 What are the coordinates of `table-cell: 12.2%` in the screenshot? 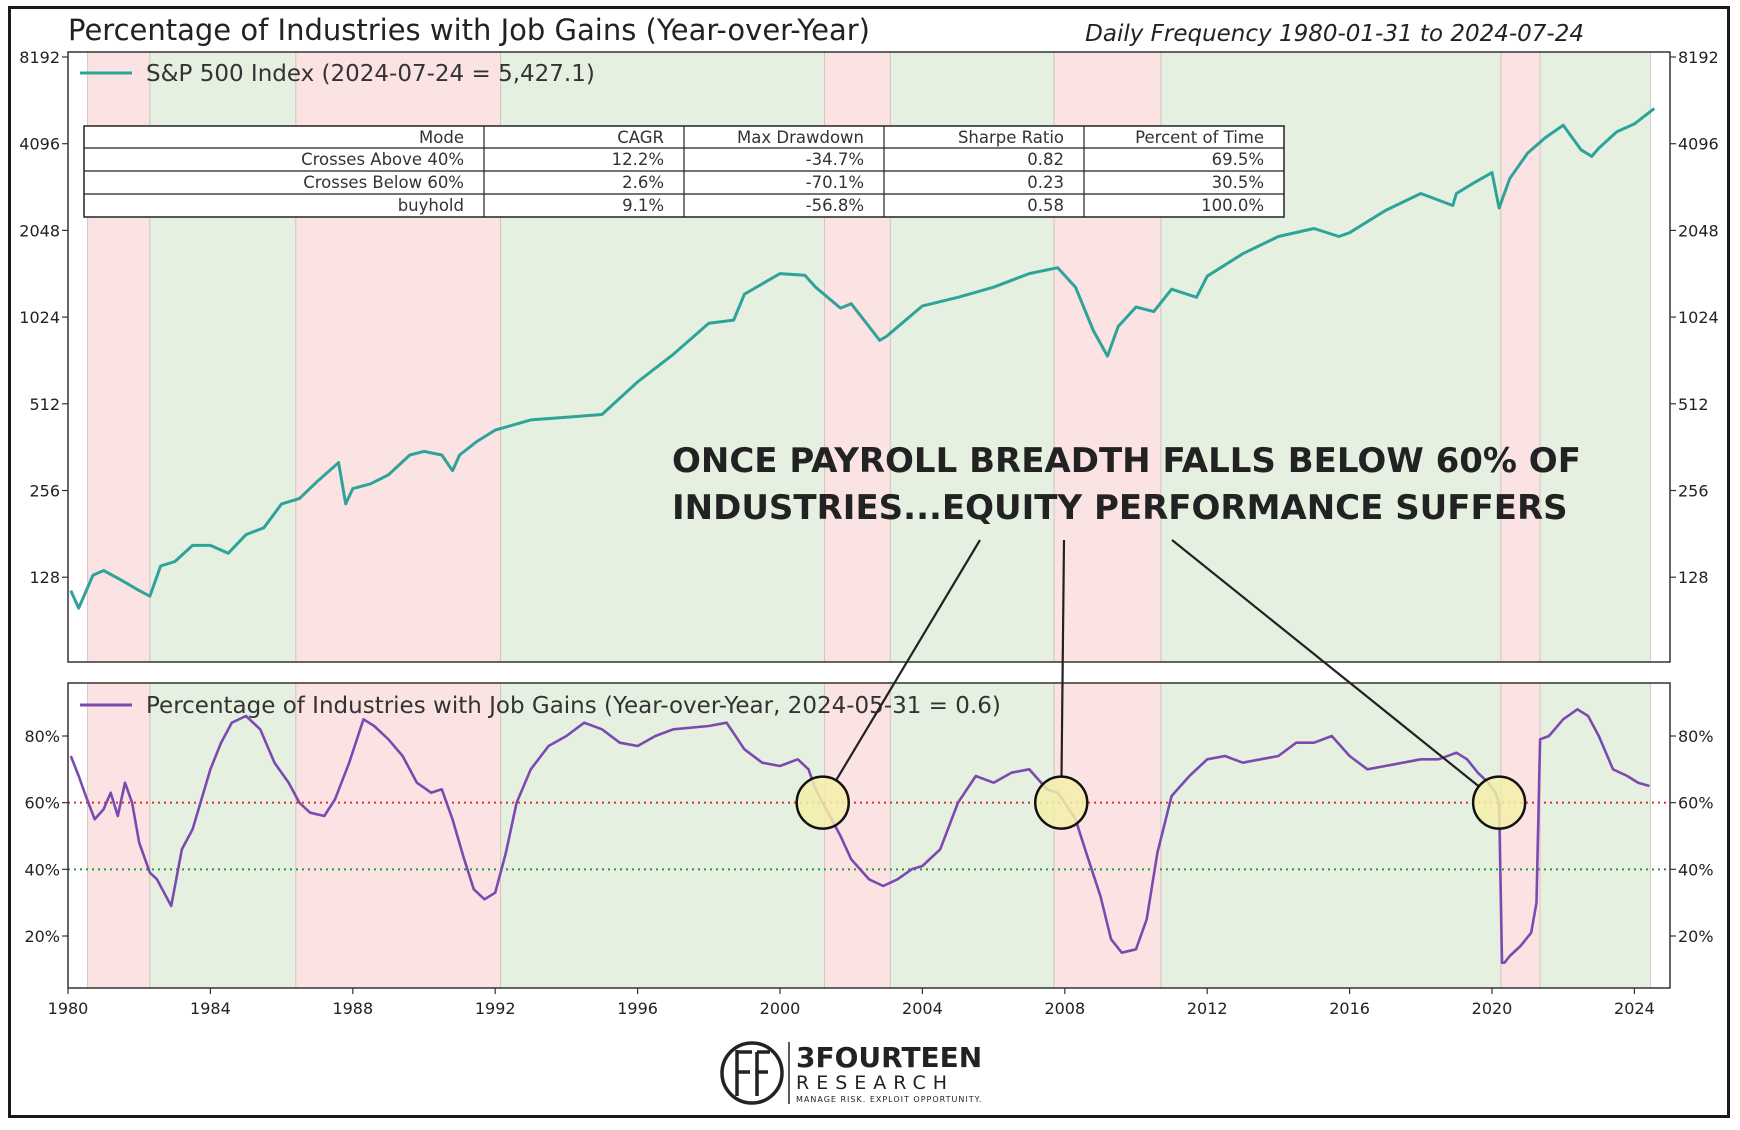 It's located at (638, 159).